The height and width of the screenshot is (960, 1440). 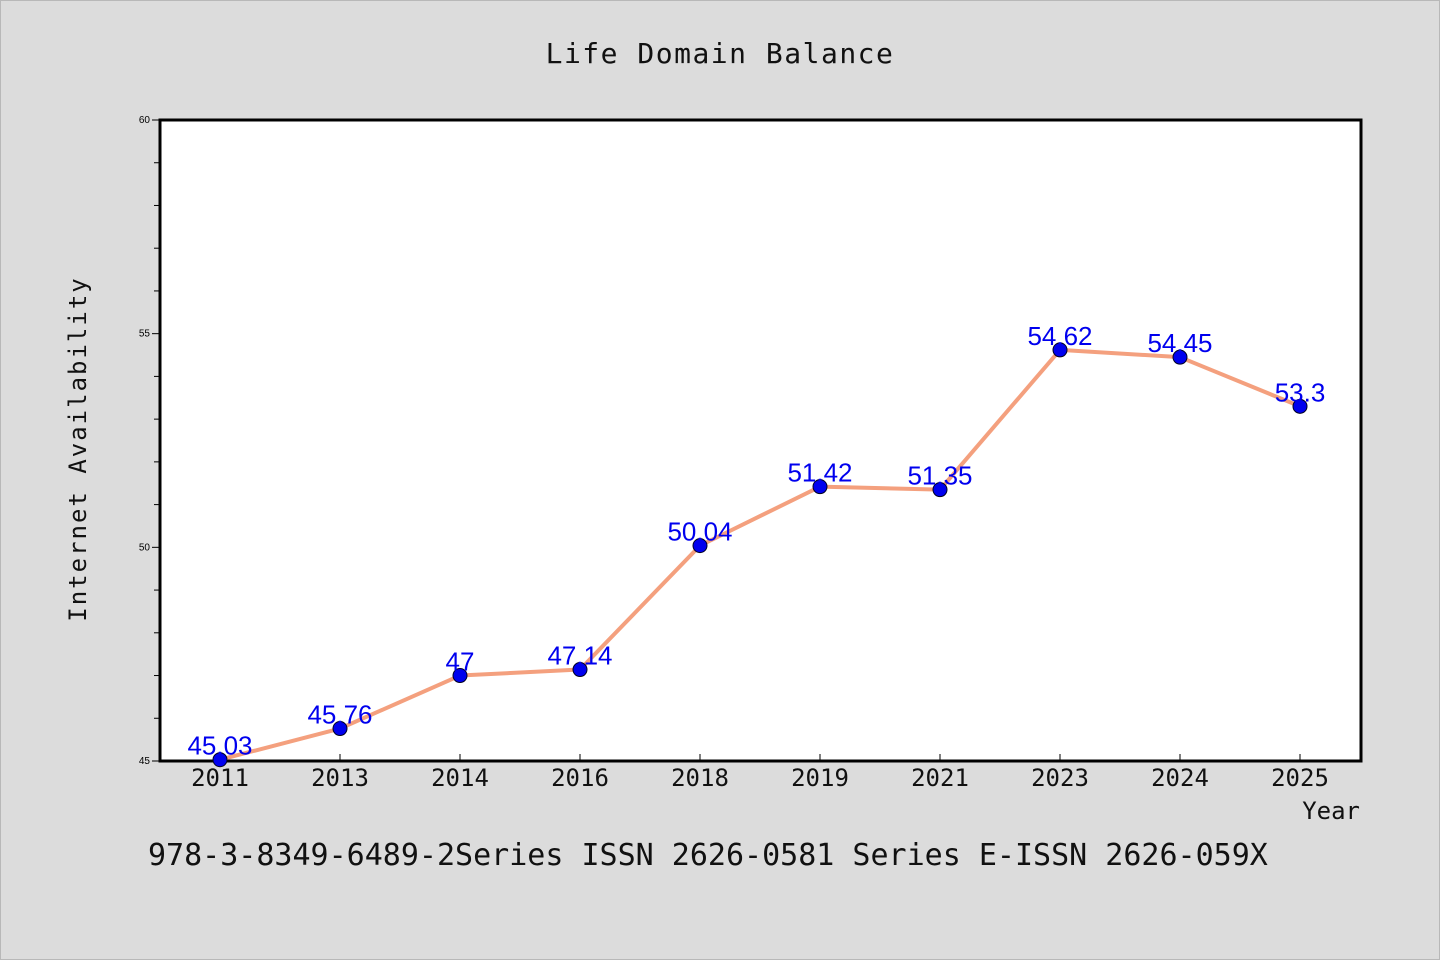 What do you see at coordinates (340, 778) in the screenshot?
I see `x-tick-label: 2013` at bounding box center [340, 778].